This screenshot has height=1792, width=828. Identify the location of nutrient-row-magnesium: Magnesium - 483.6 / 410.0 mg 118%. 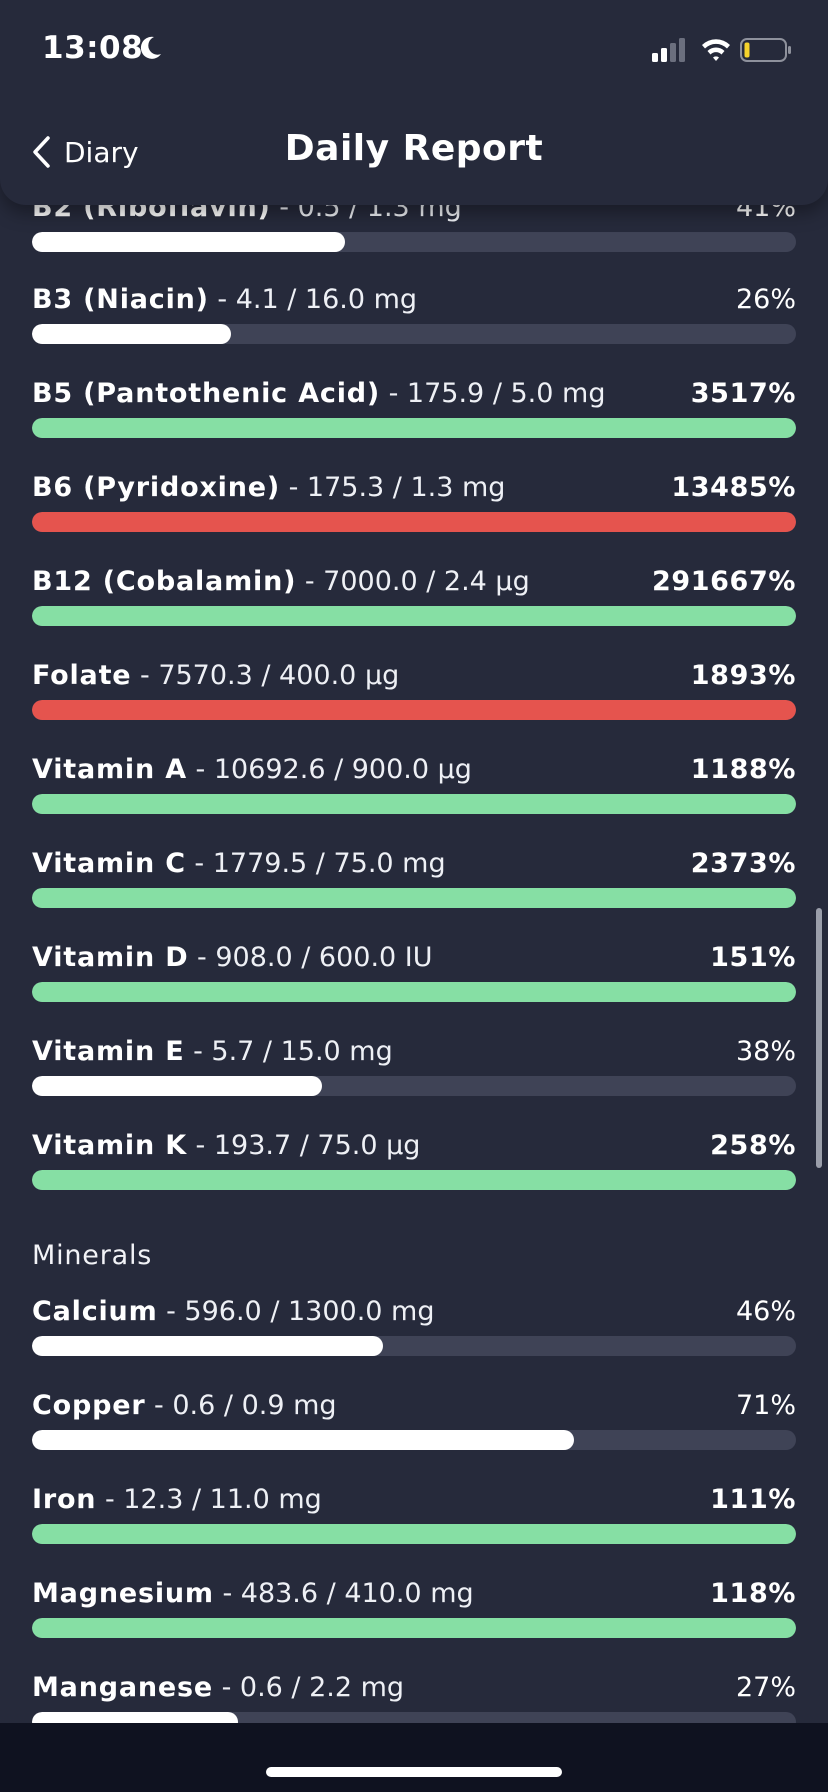
(414, 1610).